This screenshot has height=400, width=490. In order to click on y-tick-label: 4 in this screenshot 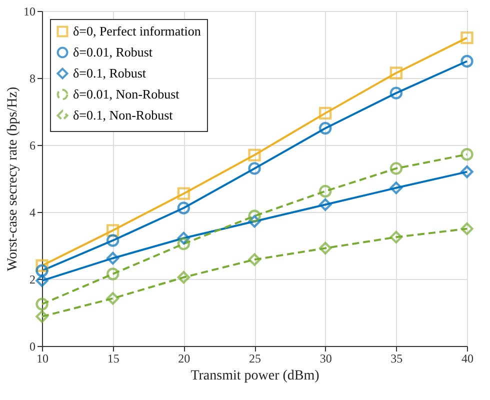, I will do `click(33, 213)`.